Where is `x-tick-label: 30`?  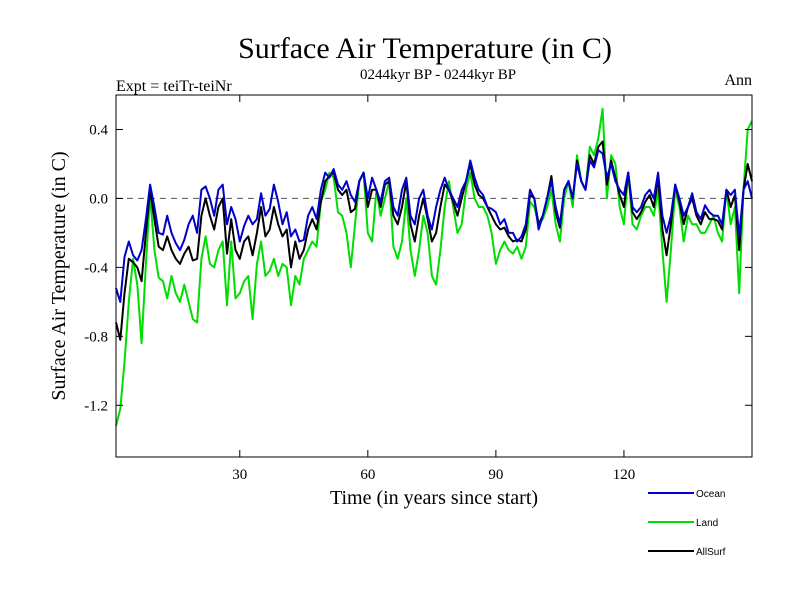
x-tick-label: 30 is located at coordinates (239, 475).